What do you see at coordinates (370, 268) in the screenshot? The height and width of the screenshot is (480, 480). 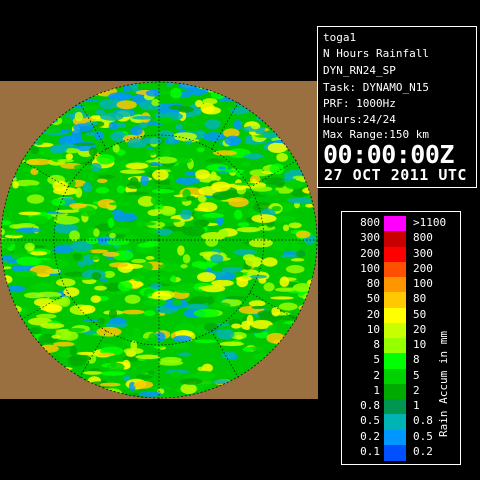 I see `legend-left-label: 100` at bounding box center [370, 268].